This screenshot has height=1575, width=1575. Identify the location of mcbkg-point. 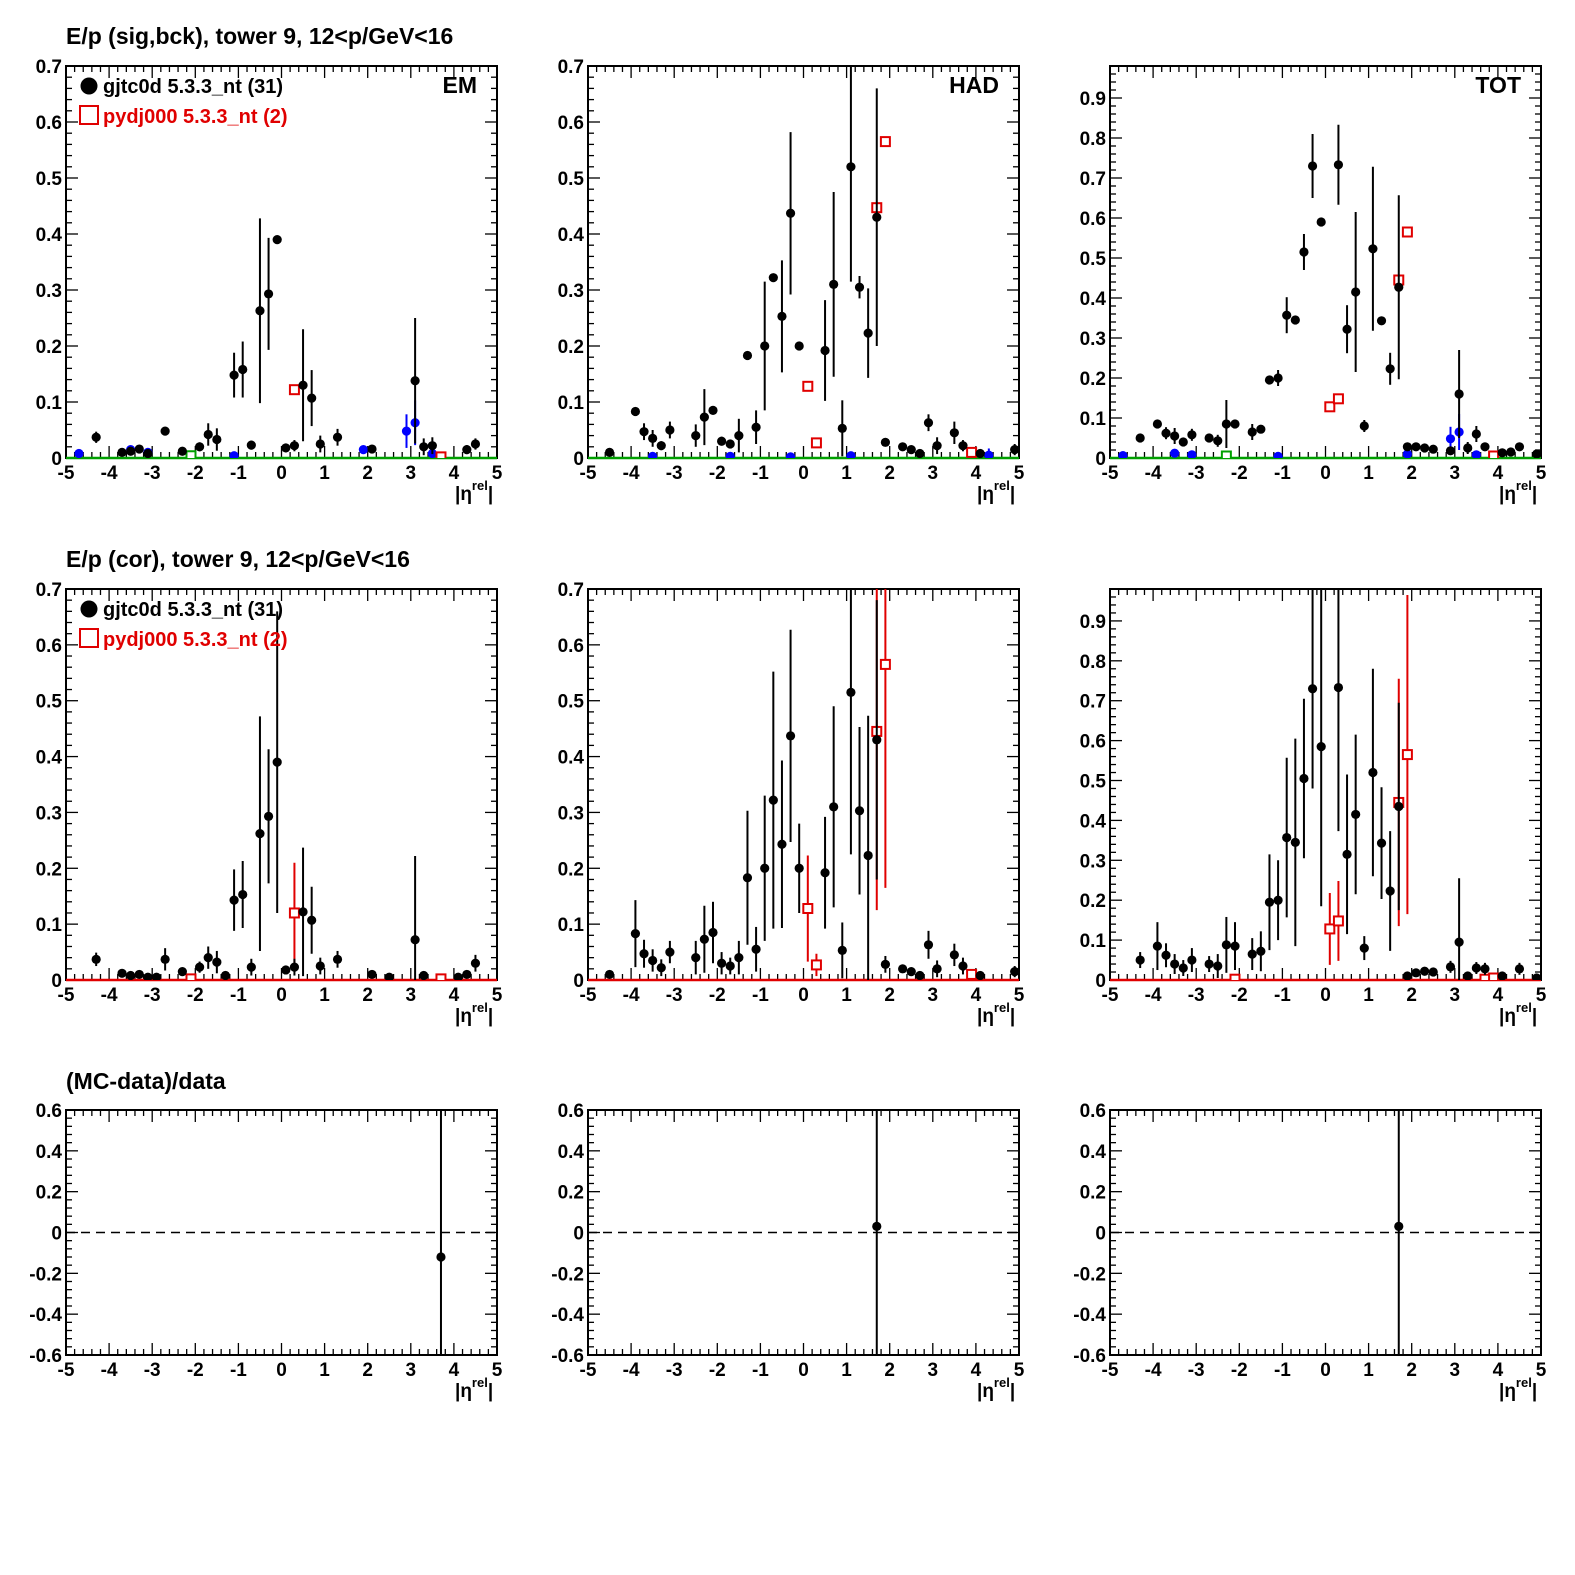
(191, 454).